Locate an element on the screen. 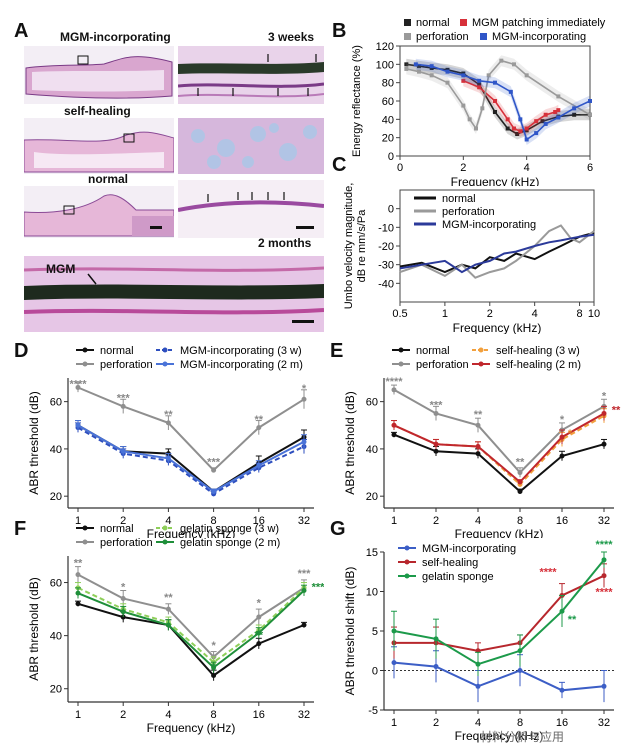 This screenshot has height=750, width=624. panel-letter-f: F is located at coordinates (20, 529).